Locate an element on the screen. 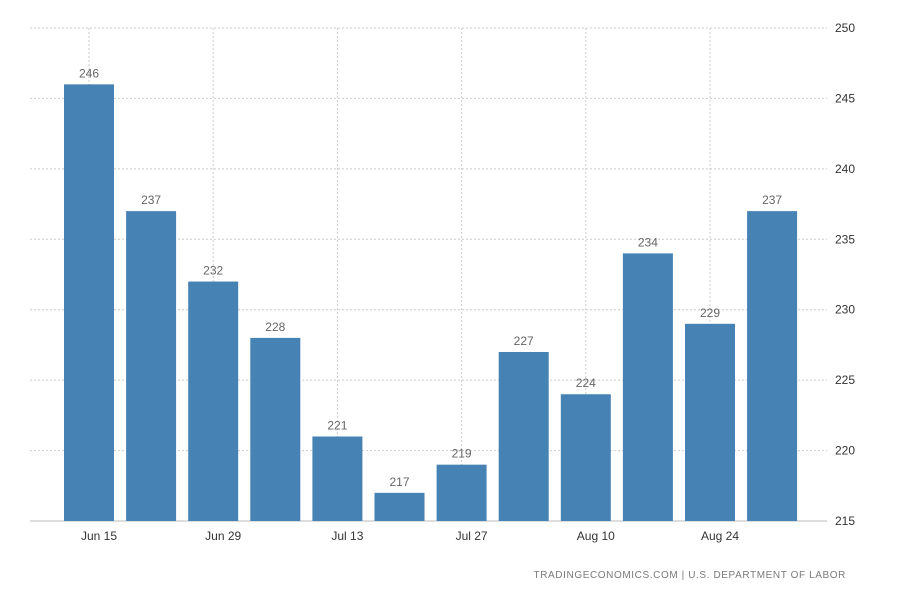 This screenshot has width=900, height=600. y-tick-label: 215 is located at coordinates (845, 521).